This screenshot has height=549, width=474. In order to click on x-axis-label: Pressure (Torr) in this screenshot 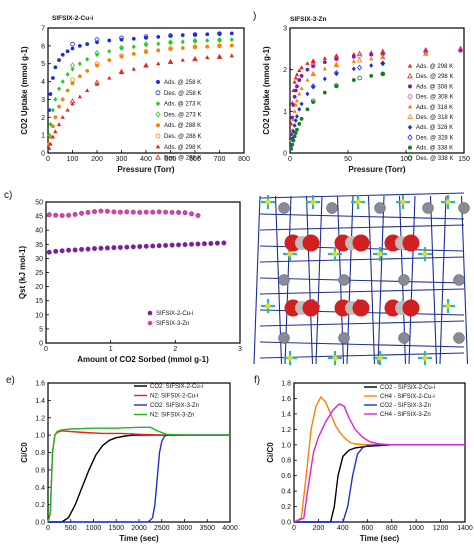, I will do `click(377, 169)`.